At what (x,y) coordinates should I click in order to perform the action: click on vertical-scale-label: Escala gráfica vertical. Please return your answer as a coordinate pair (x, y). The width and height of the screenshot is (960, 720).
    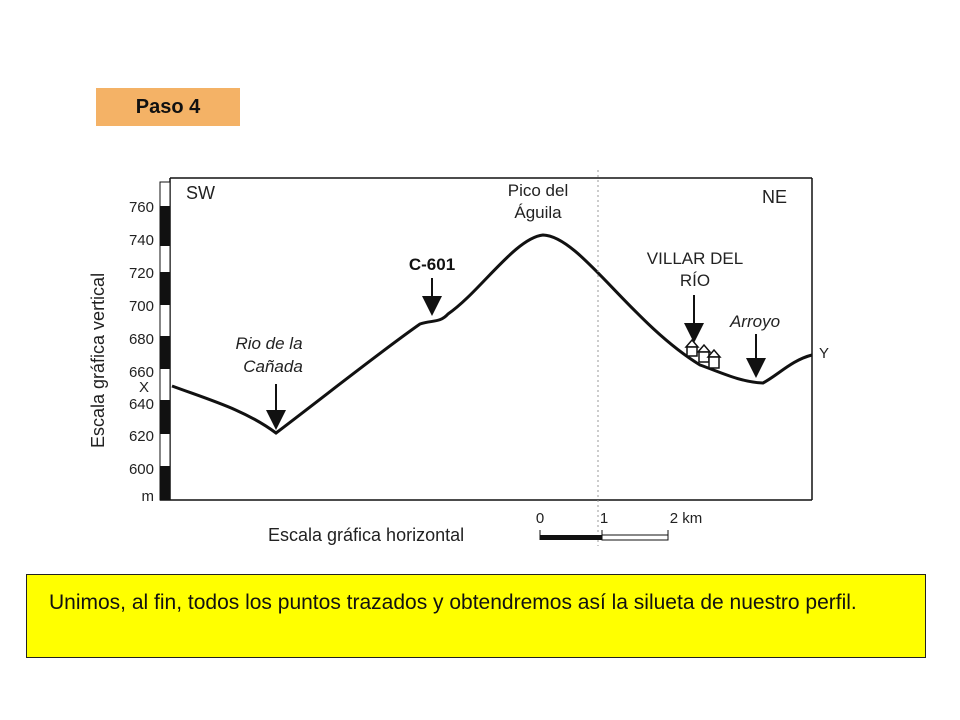
    Looking at the image, I should click on (98, 360).